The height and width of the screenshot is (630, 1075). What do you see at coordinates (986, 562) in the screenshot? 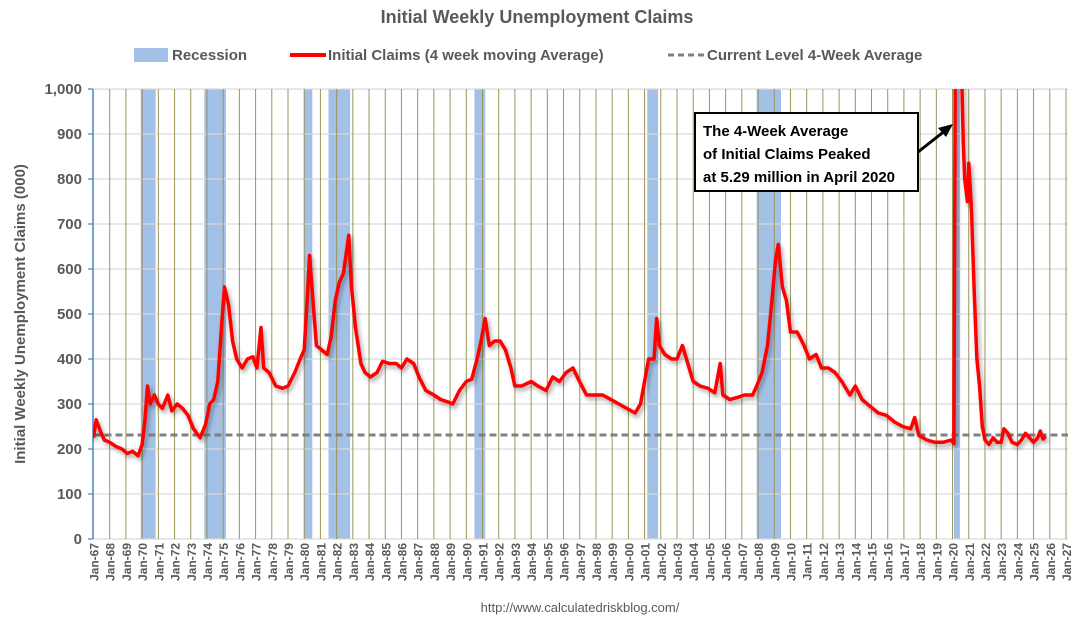
I see `x-tick-label: Jan-22` at bounding box center [986, 562].